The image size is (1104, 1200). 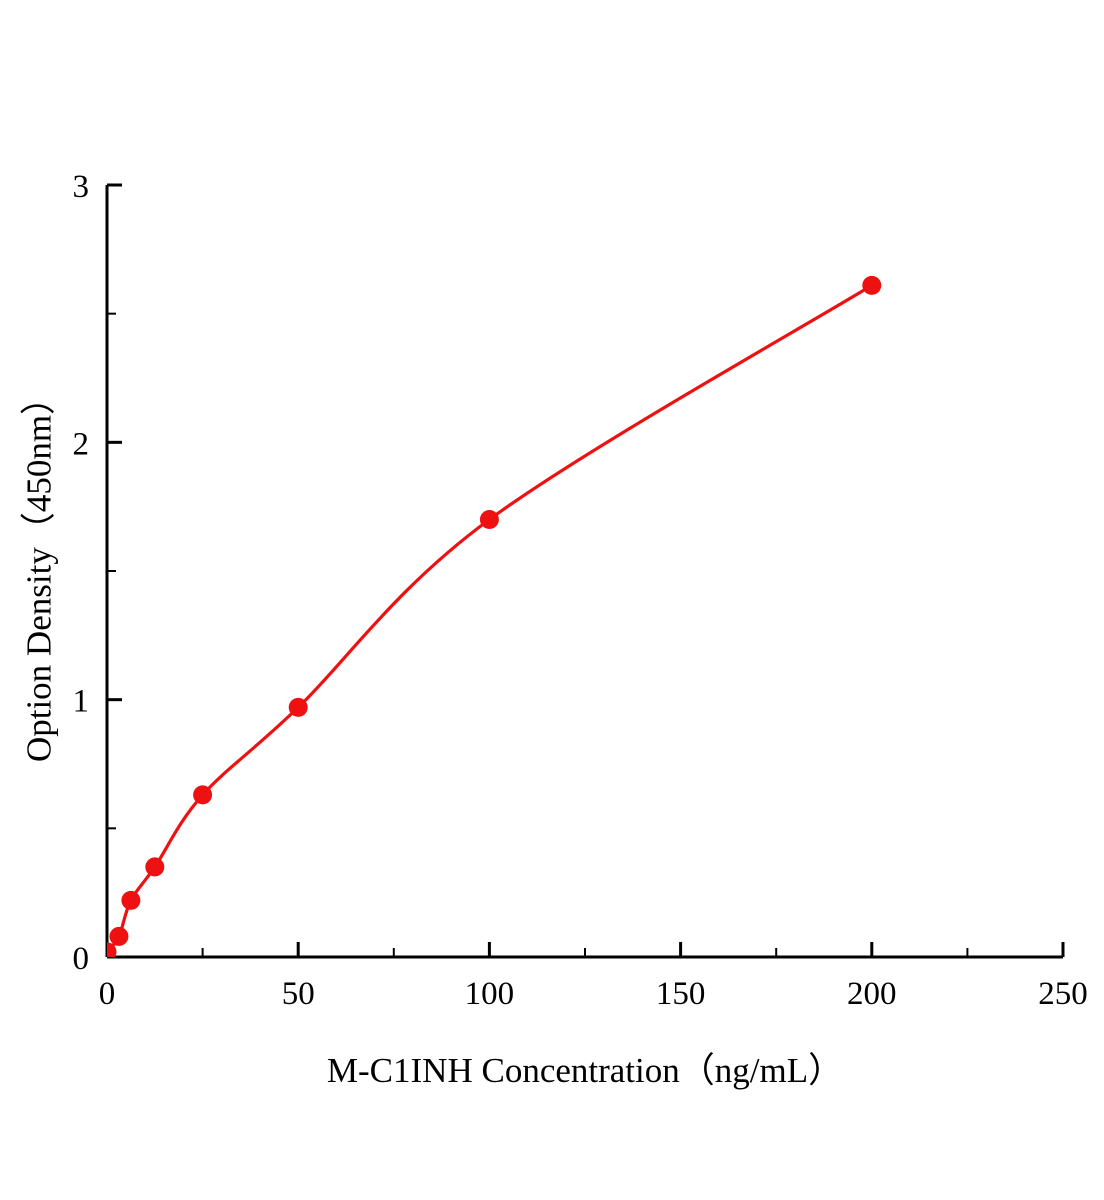 What do you see at coordinates (107, 994) in the screenshot?
I see `x-tick-label: 0` at bounding box center [107, 994].